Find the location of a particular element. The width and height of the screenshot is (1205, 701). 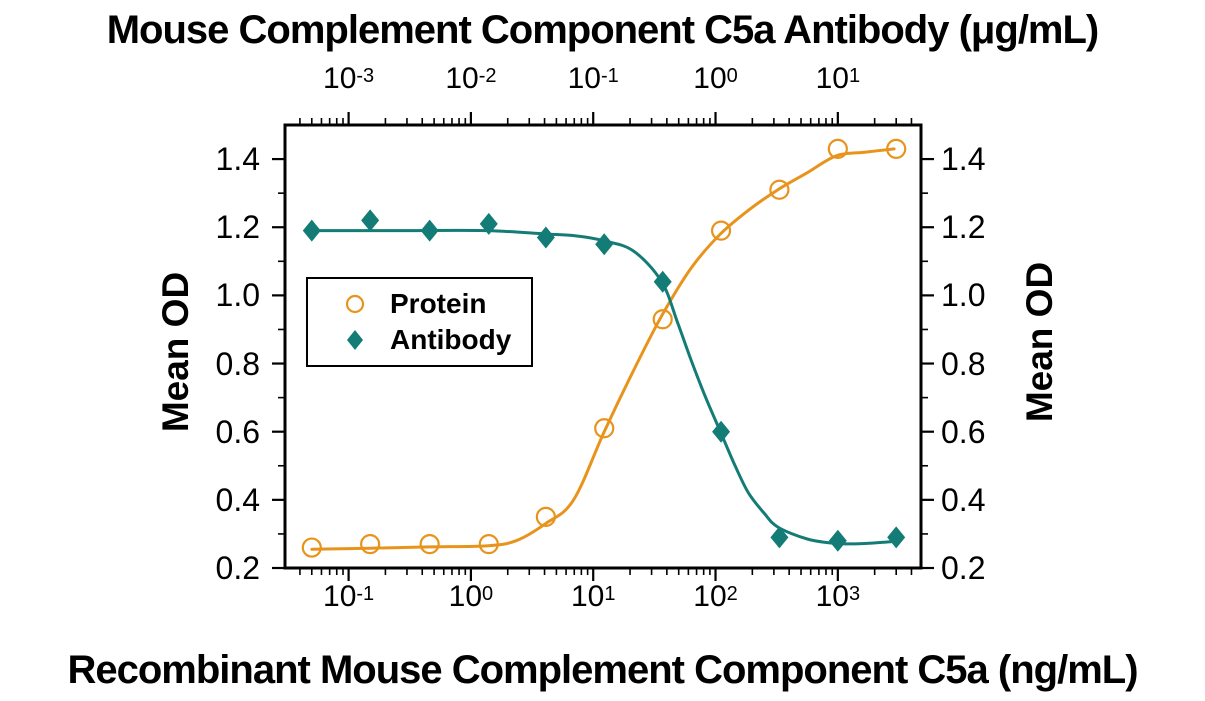

legend-item-protein: Protein is located at coordinates (419, 304).